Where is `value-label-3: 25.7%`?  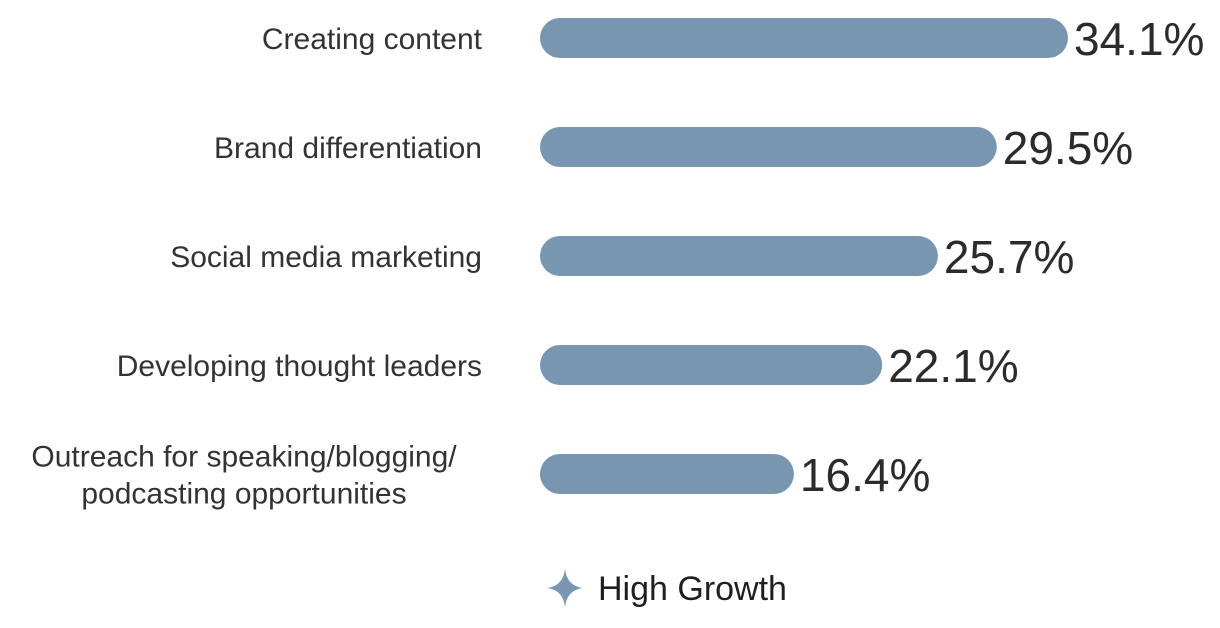
value-label-3: 25.7% is located at coordinates (1009, 257).